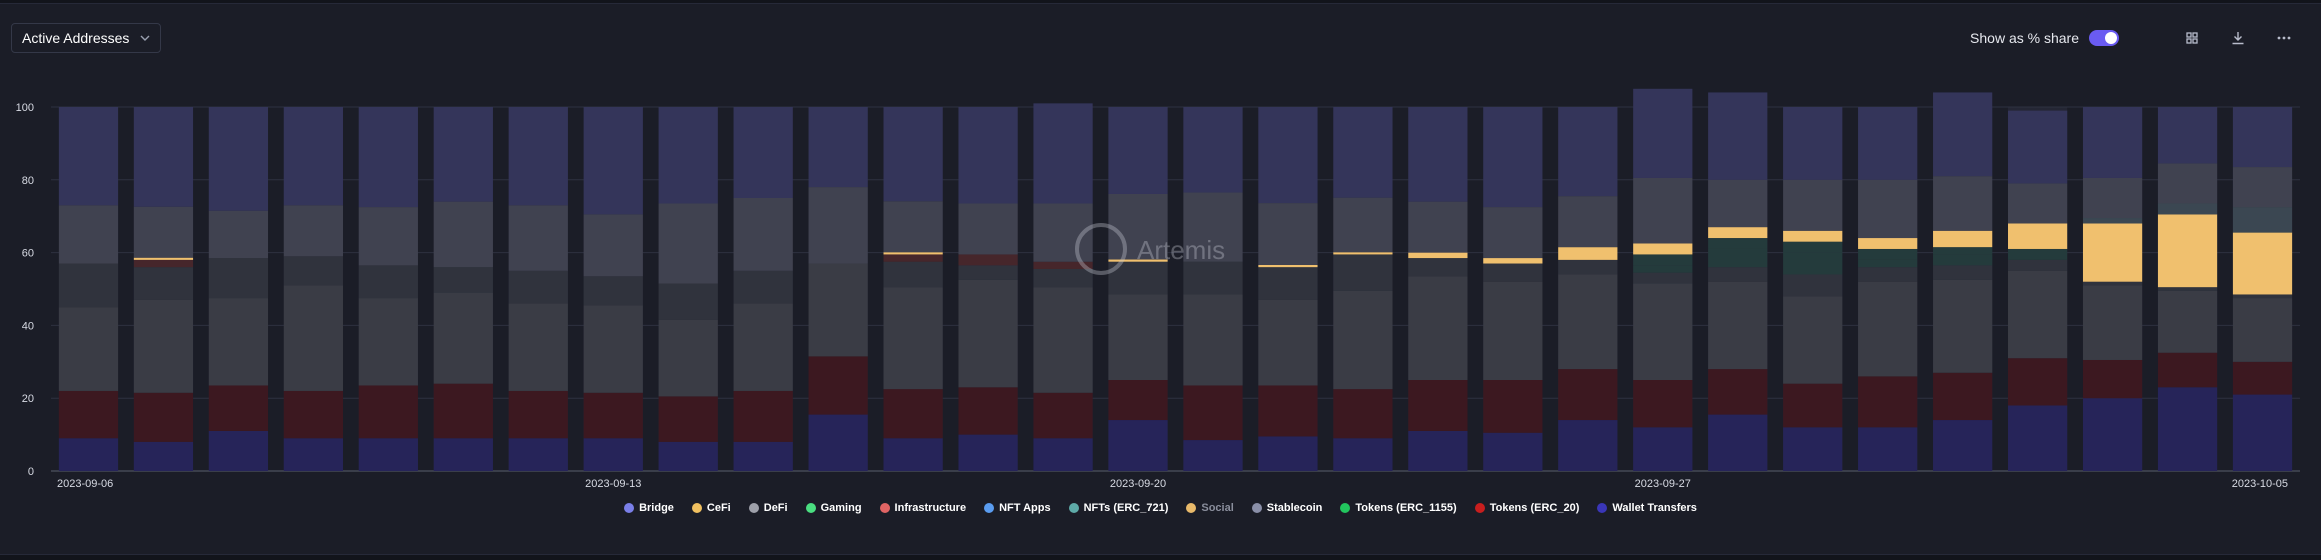 This screenshot has width=2321, height=560. What do you see at coordinates (656, 508) in the screenshot?
I see `legend-label: Bridge` at bounding box center [656, 508].